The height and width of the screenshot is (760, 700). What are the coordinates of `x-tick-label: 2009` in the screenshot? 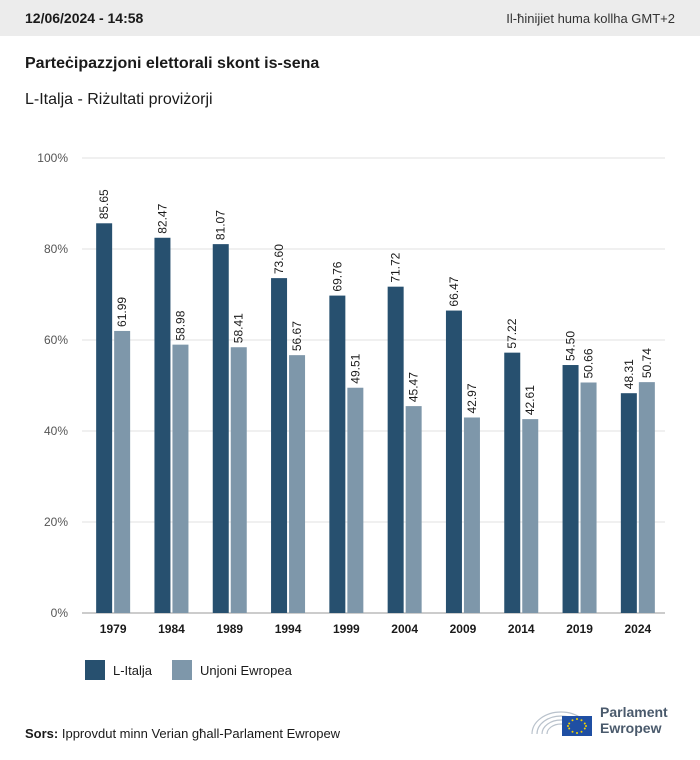 It's located at (463, 629).